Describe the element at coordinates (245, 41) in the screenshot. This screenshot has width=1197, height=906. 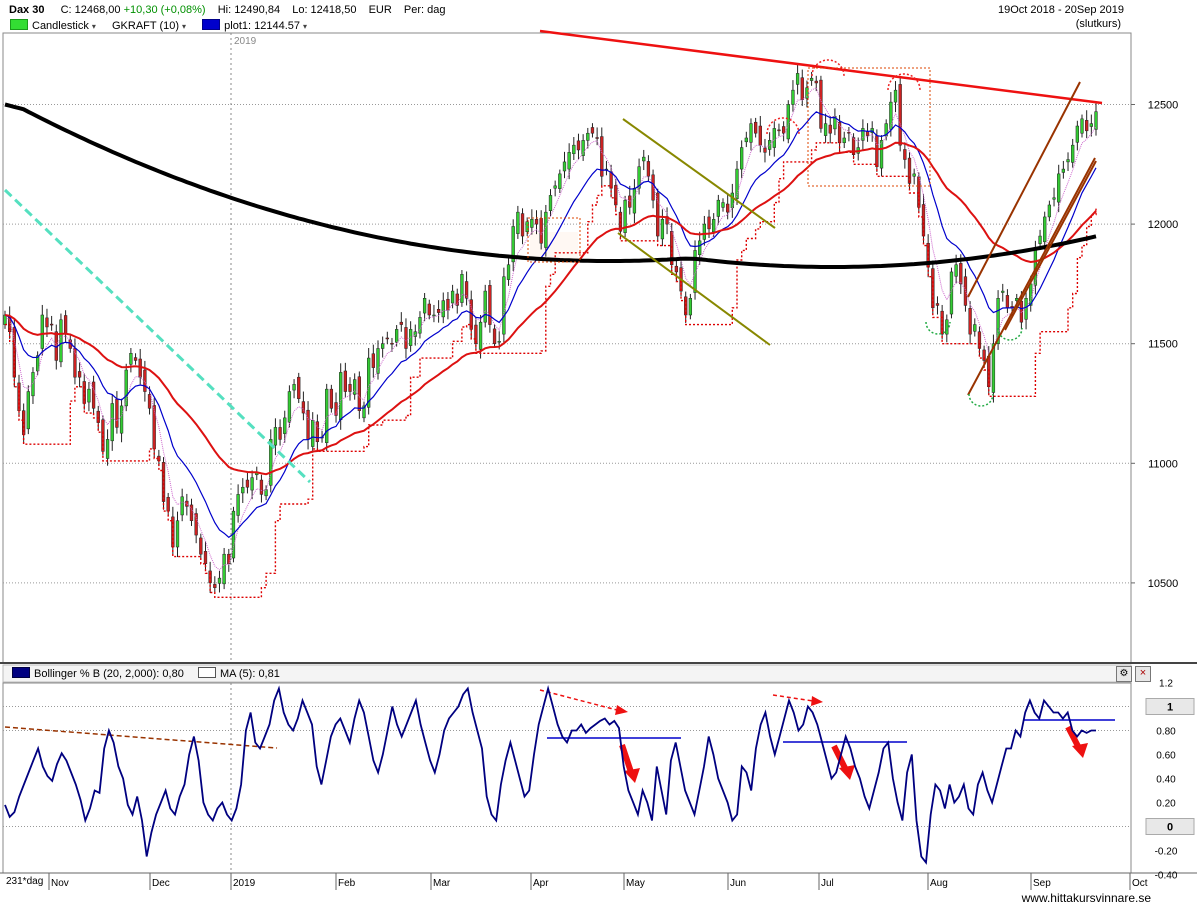
I see `year-marker-label: 2019` at that location.